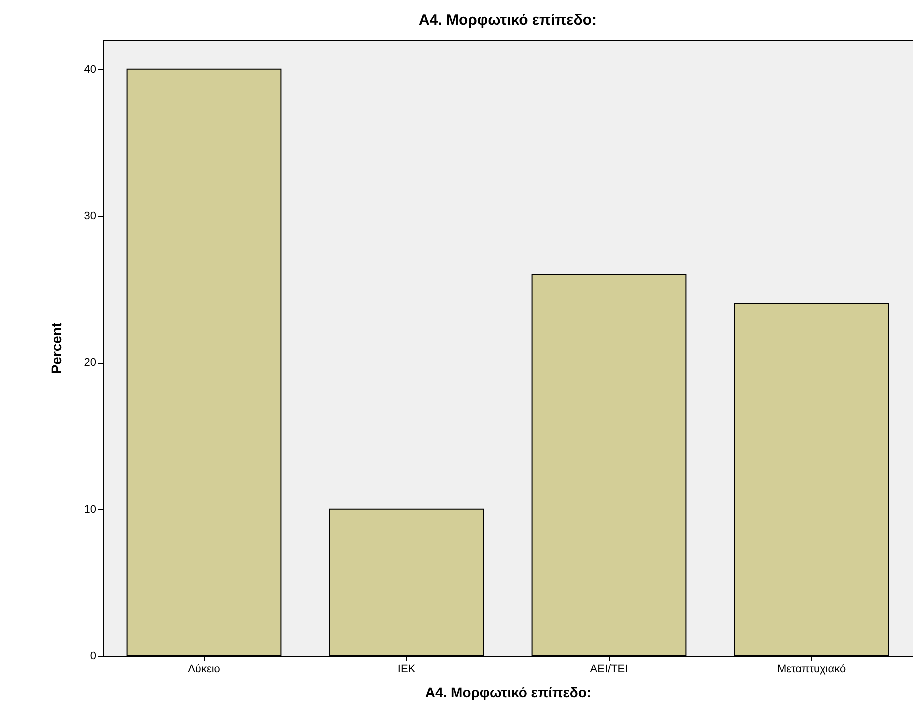  Describe the element at coordinates (90, 216) in the screenshot. I see `y-tick-label: 30` at that location.